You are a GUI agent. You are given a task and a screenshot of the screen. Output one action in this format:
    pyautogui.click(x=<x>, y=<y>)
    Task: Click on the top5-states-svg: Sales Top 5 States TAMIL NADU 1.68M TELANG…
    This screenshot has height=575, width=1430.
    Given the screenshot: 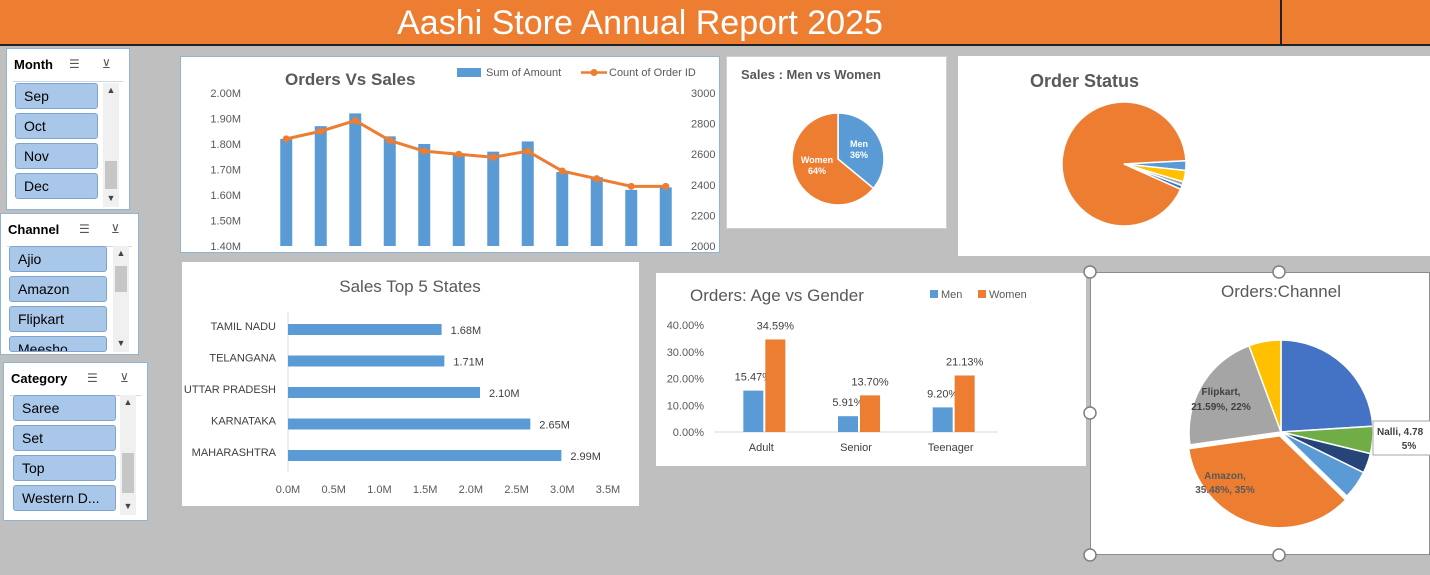 What is the action you would take?
    pyautogui.click(x=402, y=386)
    